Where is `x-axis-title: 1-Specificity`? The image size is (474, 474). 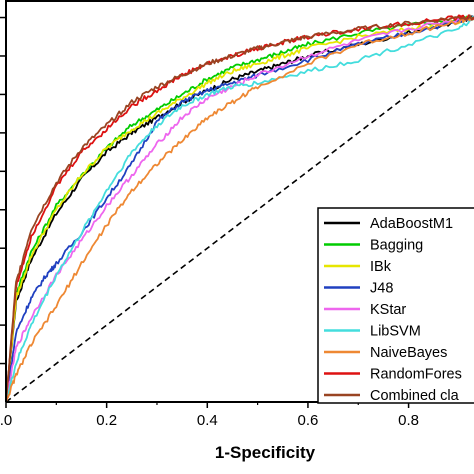 x-axis-title: 1-Specificity is located at coordinates (265, 452).